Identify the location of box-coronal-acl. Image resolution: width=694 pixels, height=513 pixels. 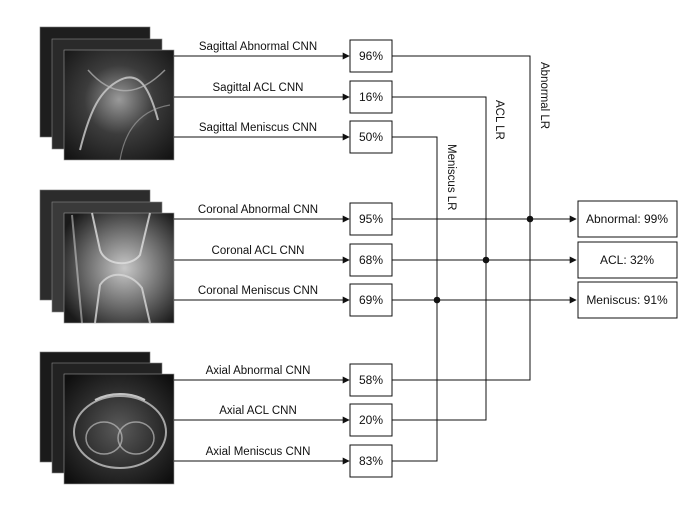
(371, 260).